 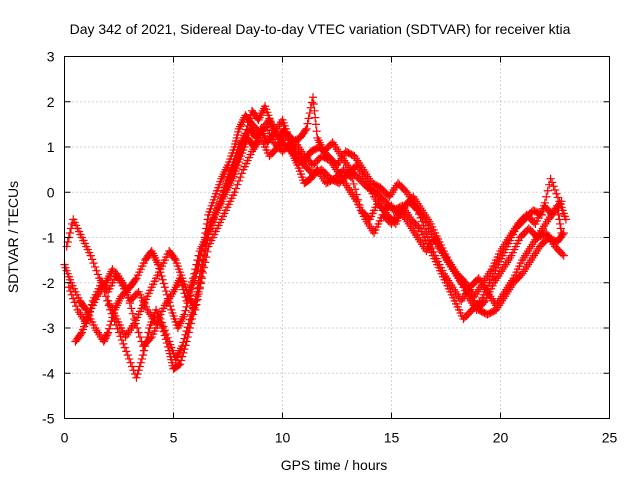 I want to click on y-tick-label: 2, so click(x=51, y=102).